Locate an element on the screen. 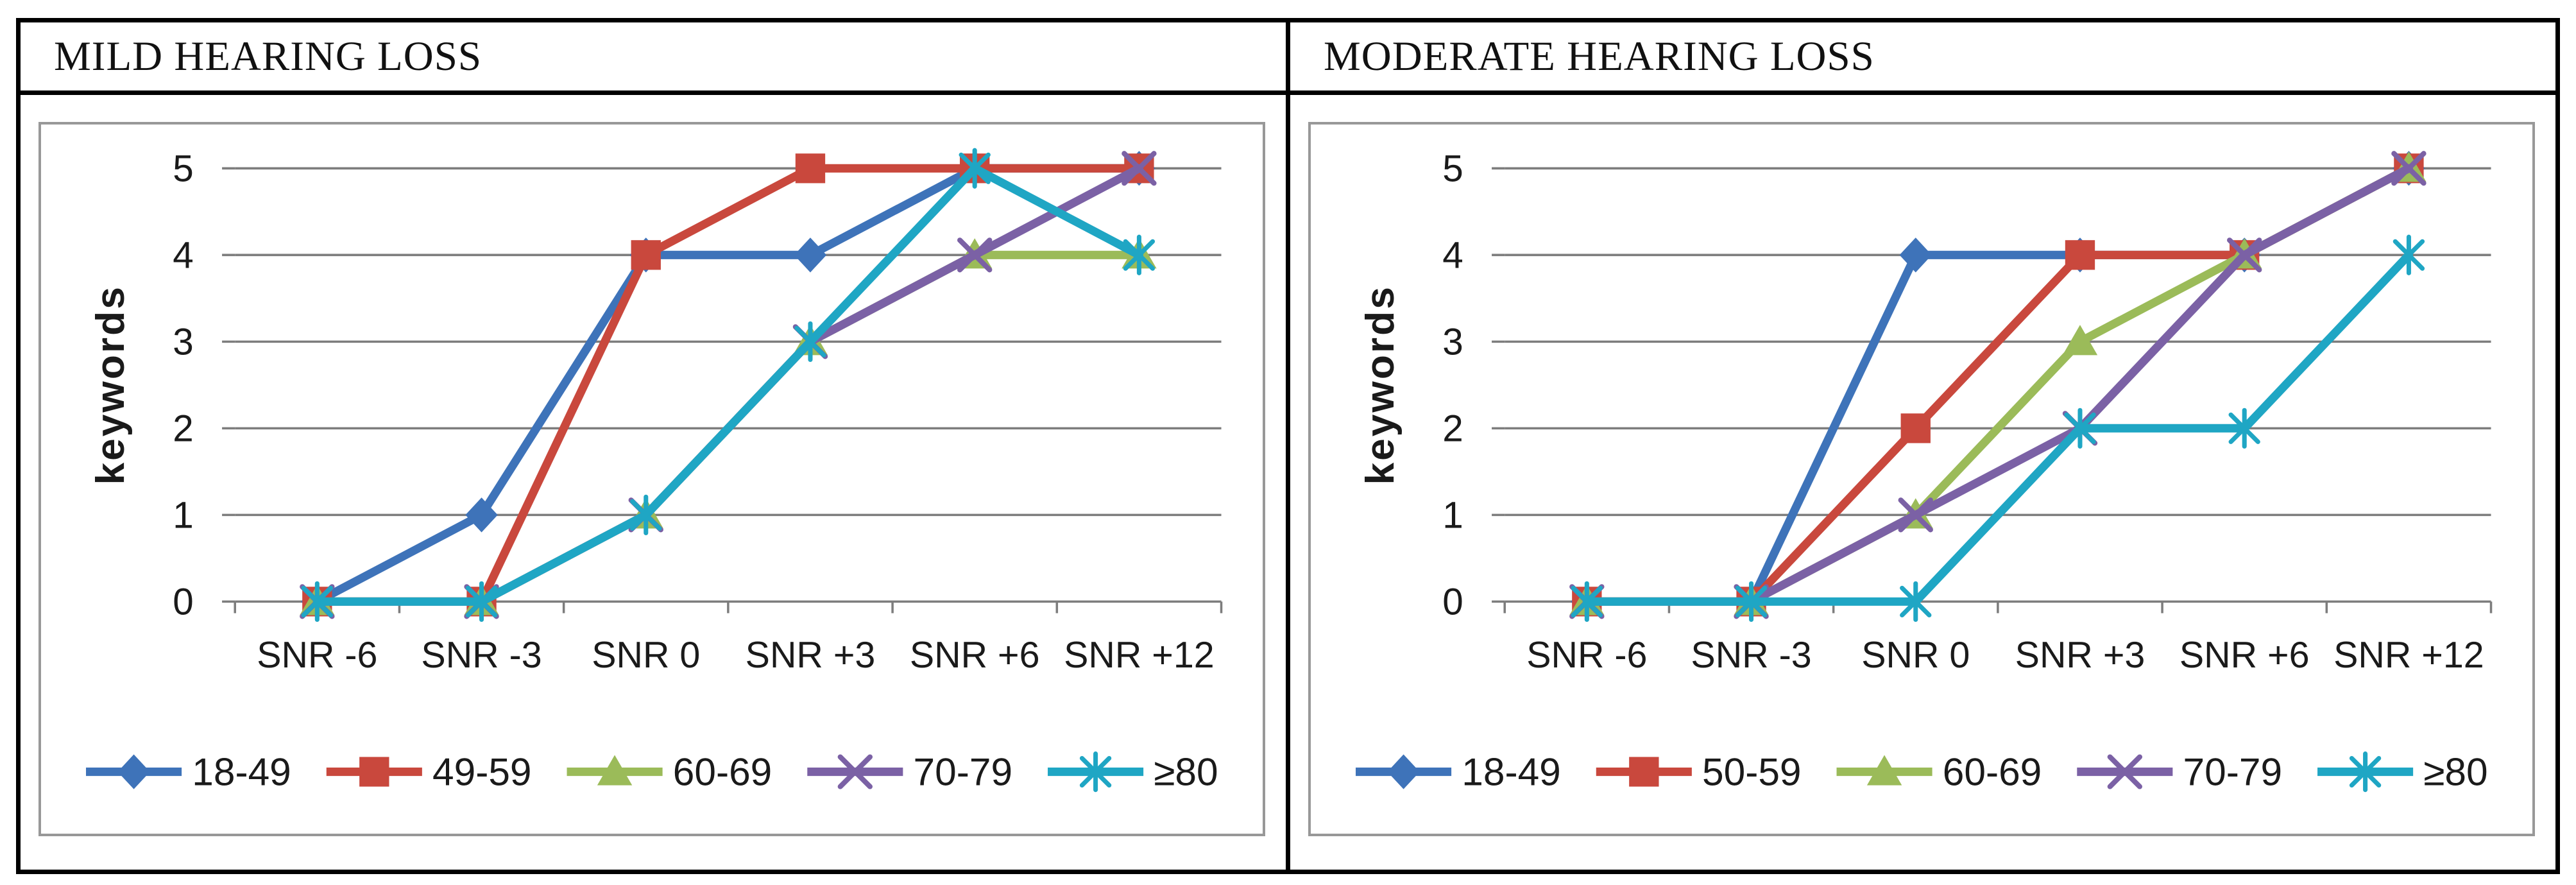 This screenshot has height=885, width=2576. y-tick-label: 1 is located at coordinates (183, 516).